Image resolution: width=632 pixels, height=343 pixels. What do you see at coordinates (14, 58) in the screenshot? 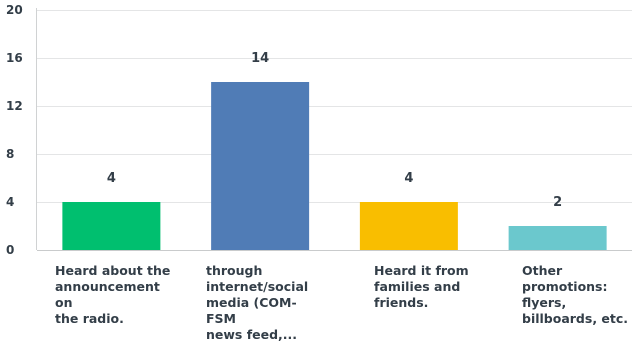
I see `y-tick-label: 16` at bounding box center [14, 58].